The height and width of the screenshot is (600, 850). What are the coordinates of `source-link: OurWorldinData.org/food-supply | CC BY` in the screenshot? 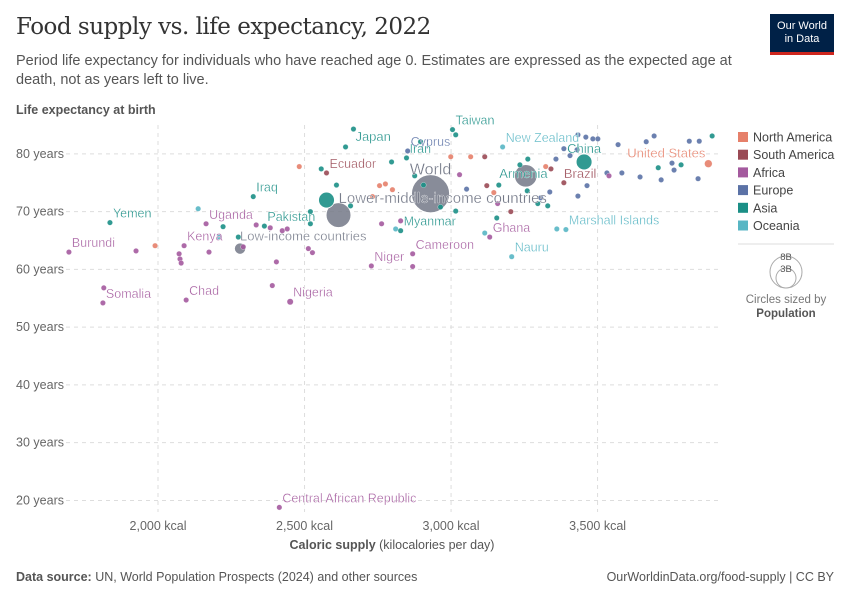 It's located at (720, 577).